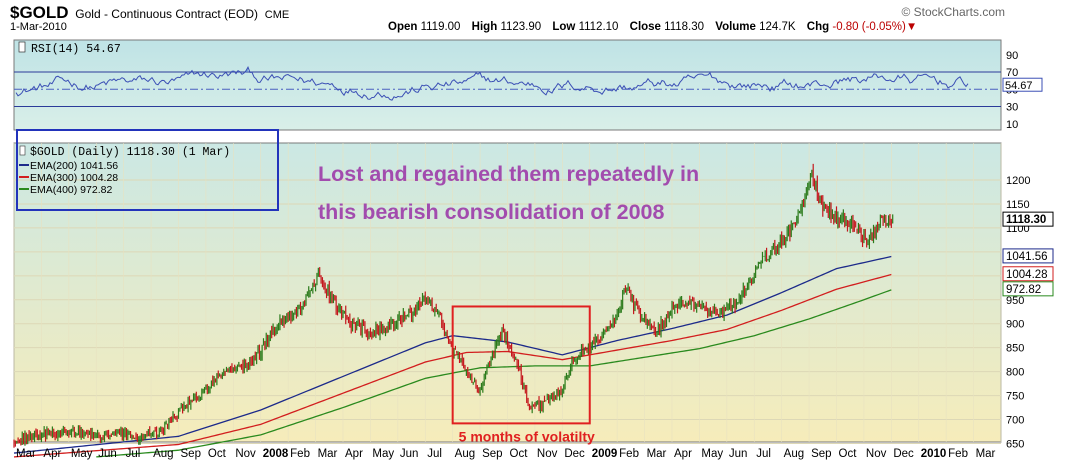 The height and width of the screenshot is (462, 1089). I want to click on open-value: 1119.00, so click(440, 27).